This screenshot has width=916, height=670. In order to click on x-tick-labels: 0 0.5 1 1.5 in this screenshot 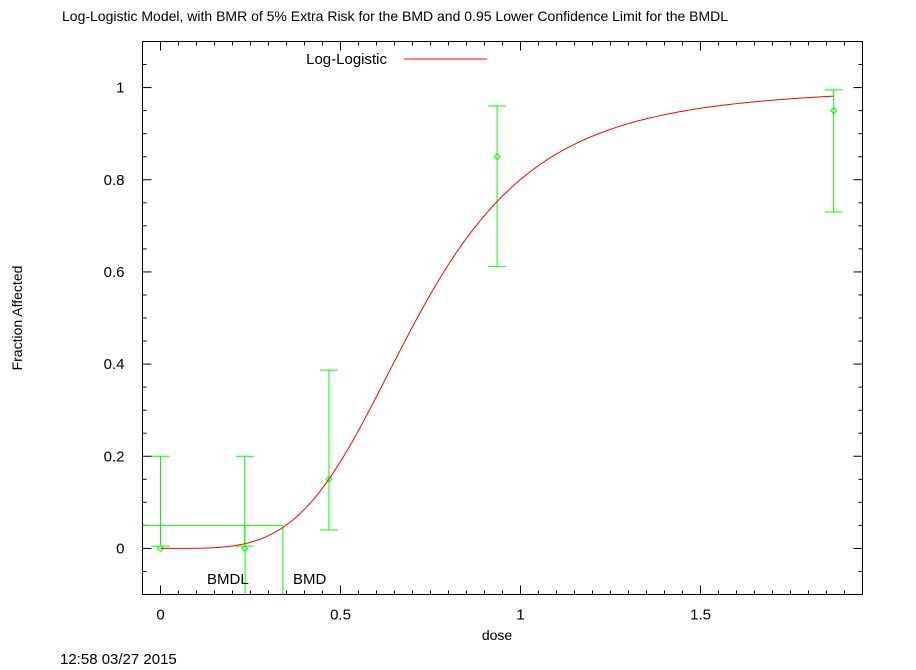, I will do `click(433, 615)`.